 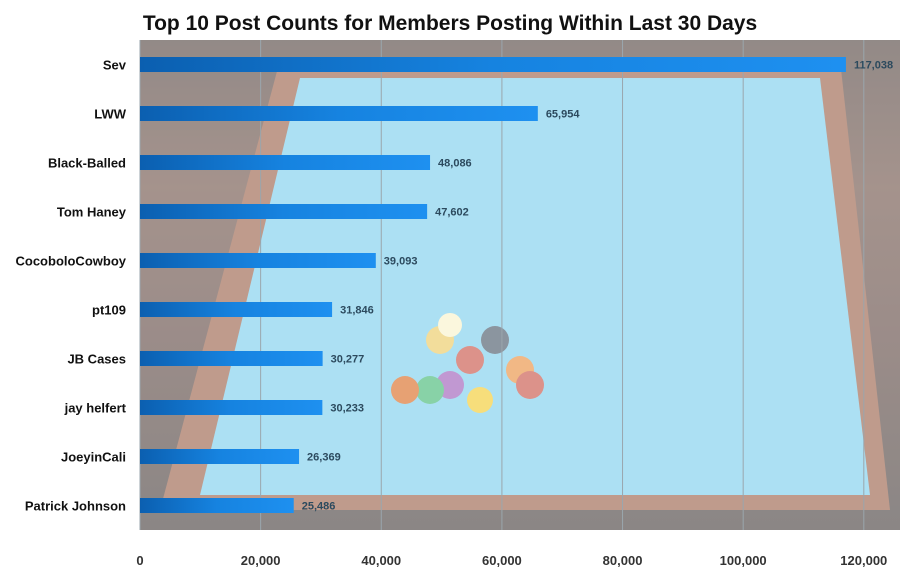 I want to click on x-tick-label: 100,000, so click(x=743, y=560).